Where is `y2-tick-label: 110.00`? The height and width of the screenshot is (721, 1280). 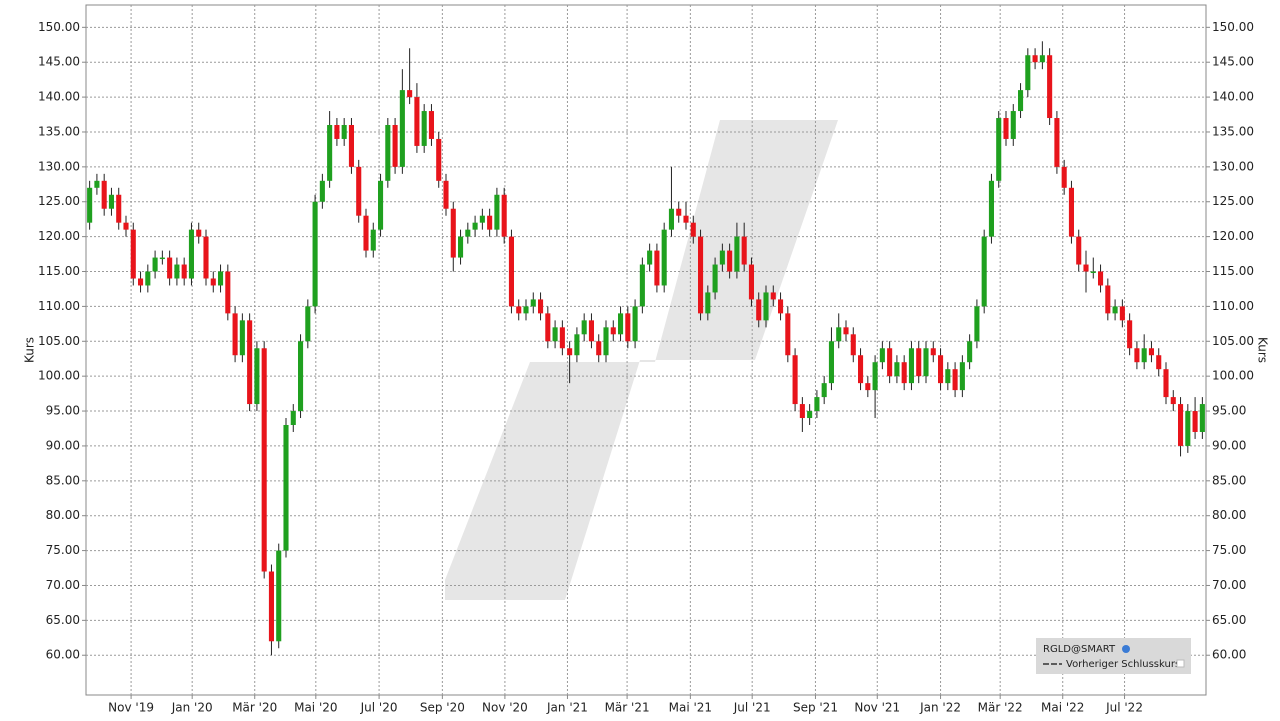
y2-tick-label: 110.00 is located at coordinates (1233, 306).